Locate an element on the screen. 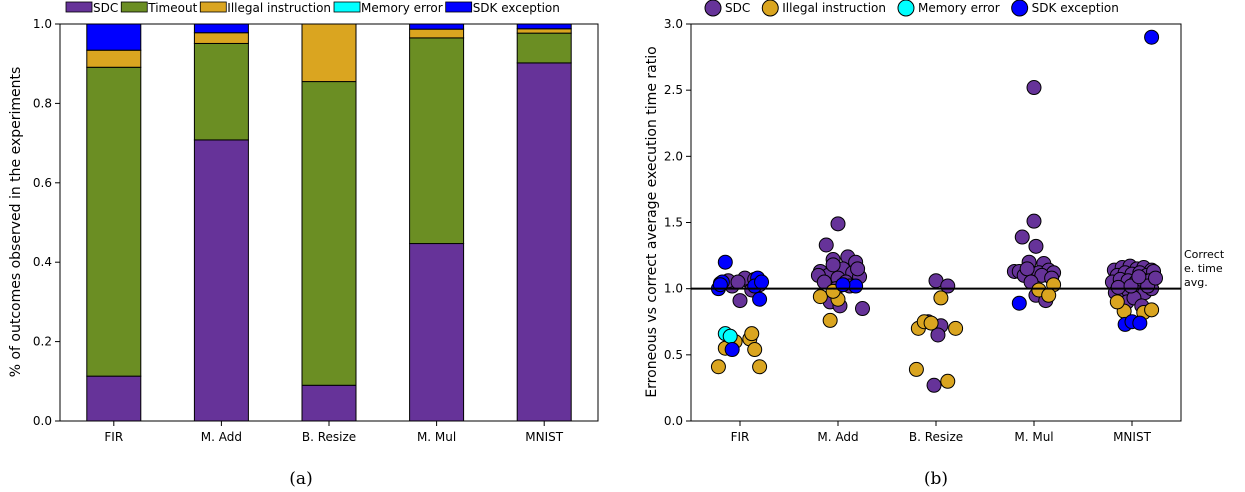 This screenshot has width=1245, height=492. bar-sdc-fir is located at coordinates (114, 398).